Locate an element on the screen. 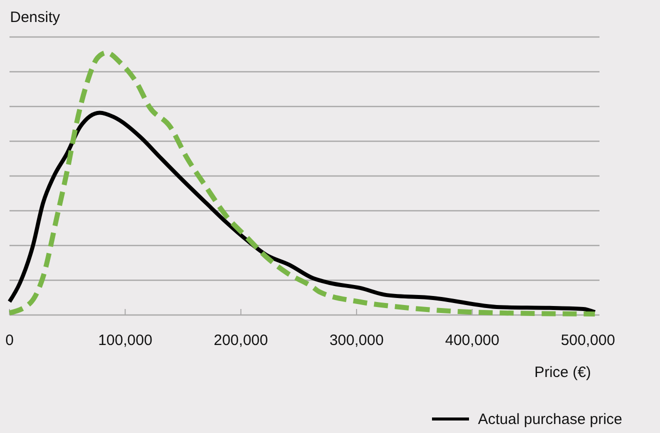  x-tick-label: 100,000 is located at coordinates (125, 340).